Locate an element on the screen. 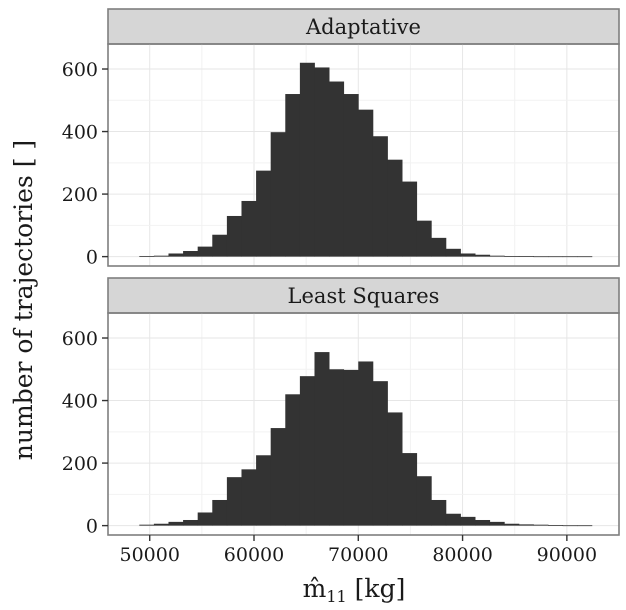 The width and height of the screenshot is (626, 610). y-axis-title: number of trajectories [ ] is located at coordinates (23, 300).